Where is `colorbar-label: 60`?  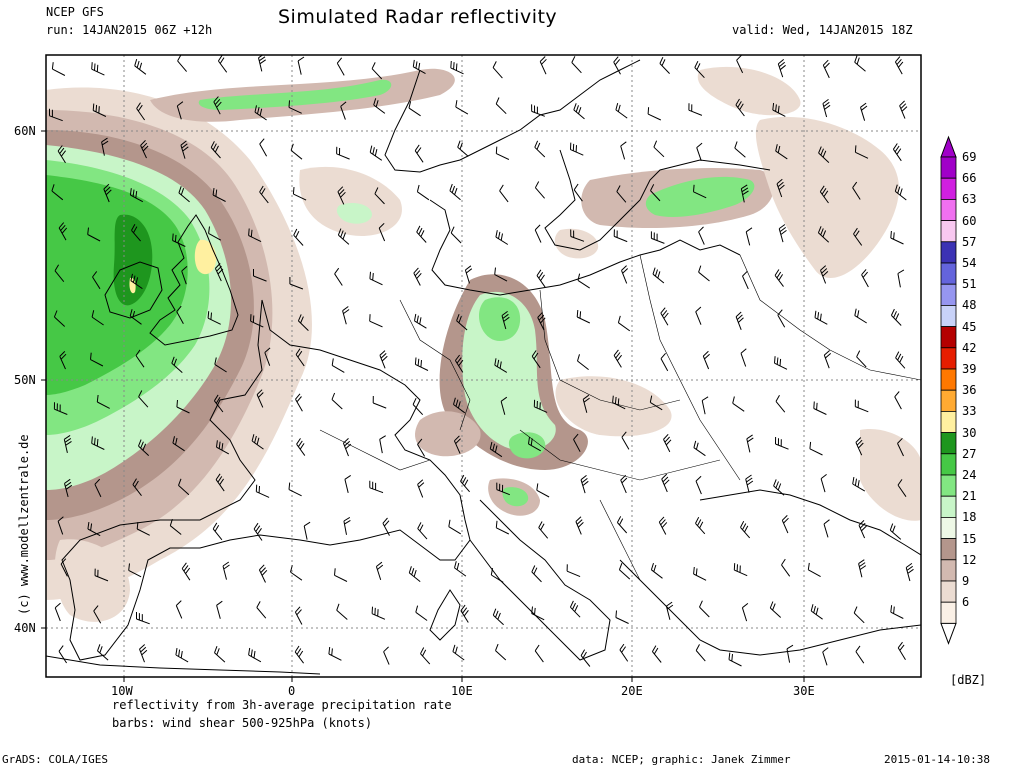 colorbar-label: 60 is located at coordinates (969, 220).